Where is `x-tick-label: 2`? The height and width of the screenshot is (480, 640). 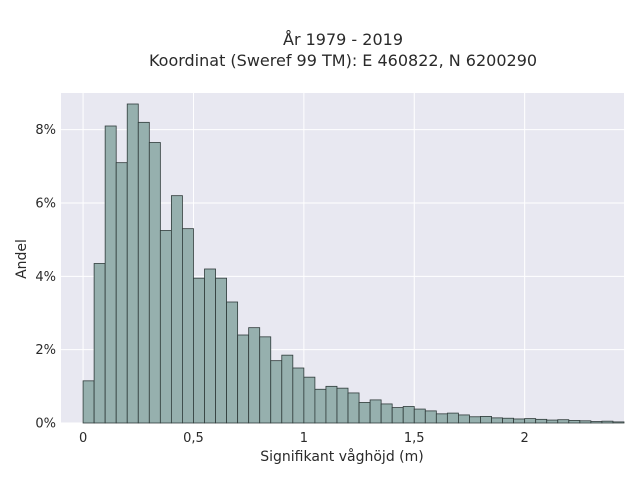 x-tick-label: 2 is located at coordinates (525, 438).